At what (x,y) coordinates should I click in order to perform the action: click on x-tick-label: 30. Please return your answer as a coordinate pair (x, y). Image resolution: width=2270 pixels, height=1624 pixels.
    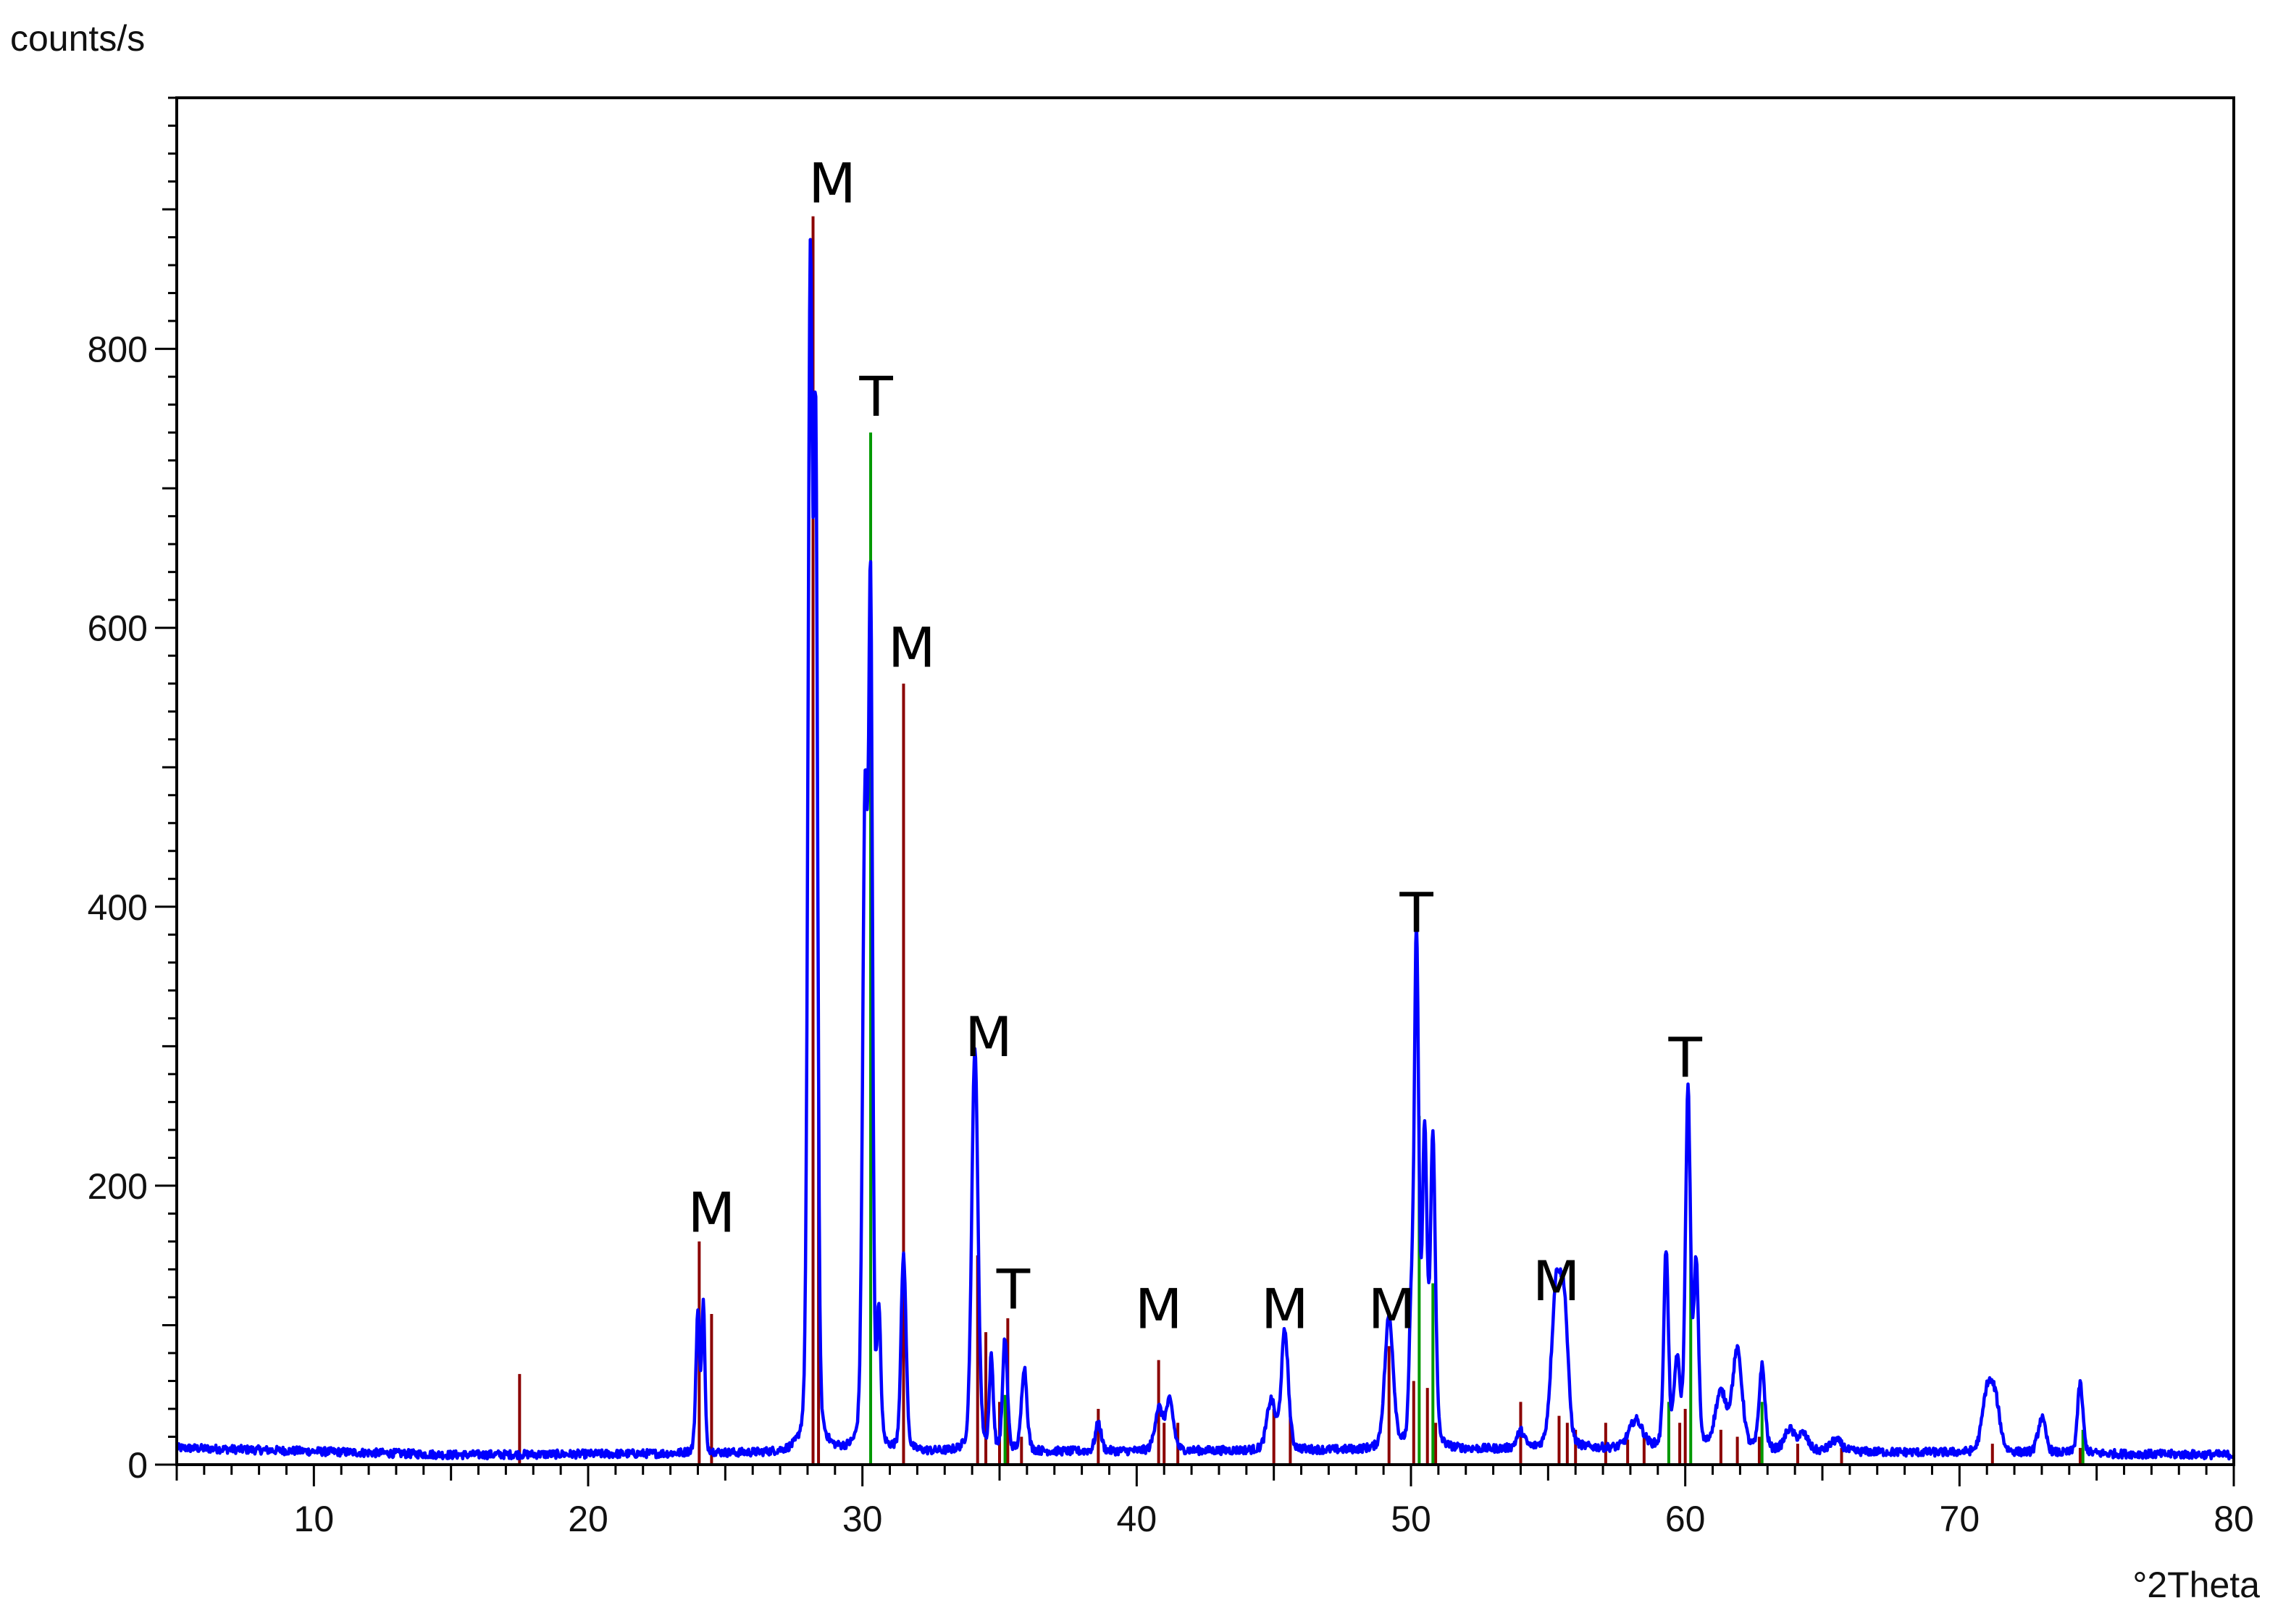
    Looking at the image, I should click on (862, 1519).